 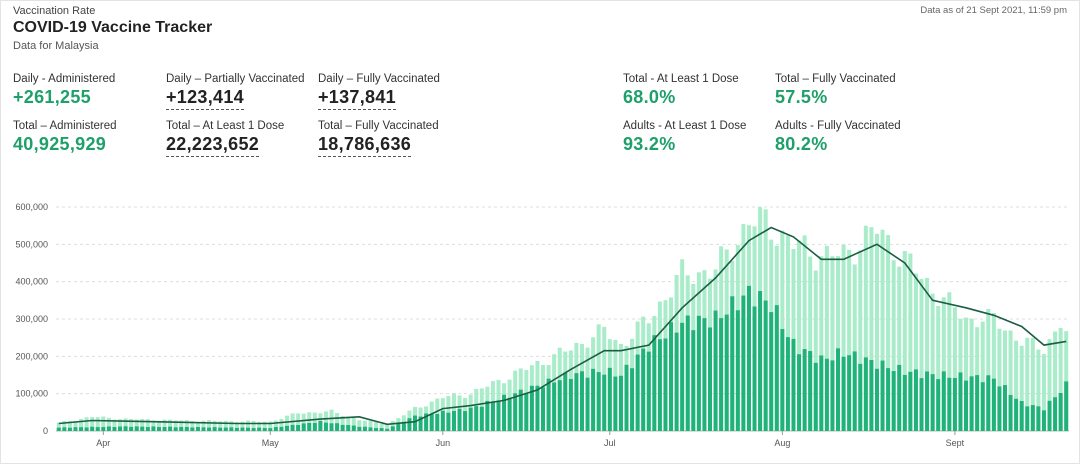 What do you see at coordinates (213, 145) in the screenshot?
I see `stat-value: 22,223,652` at bounding box center [213, 145].